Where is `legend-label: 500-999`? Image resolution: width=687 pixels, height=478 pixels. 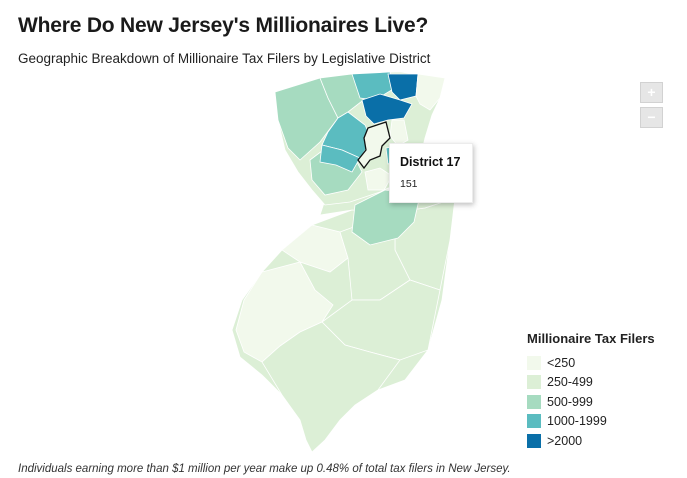
legend-label: 500-999 is located at coordinates (570, 401).